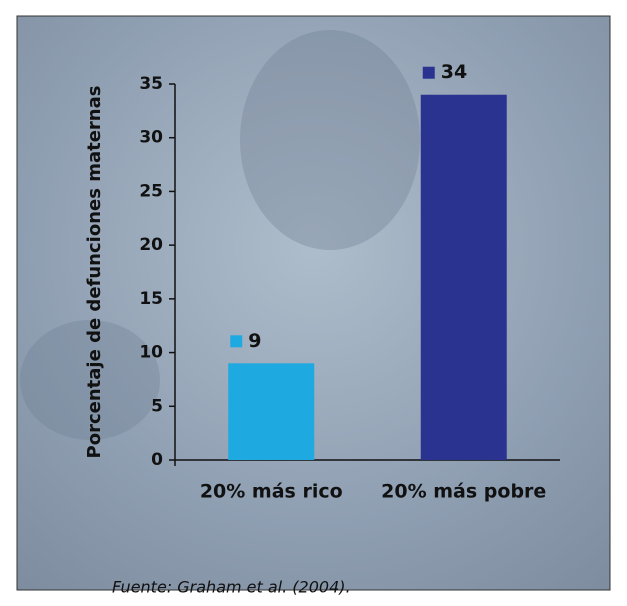 This screenshot has height=606, width=627. What do you see at coordinates (454, 72) in the screenshot?
I see `value-label: 34` at bounding box center [454, 72].